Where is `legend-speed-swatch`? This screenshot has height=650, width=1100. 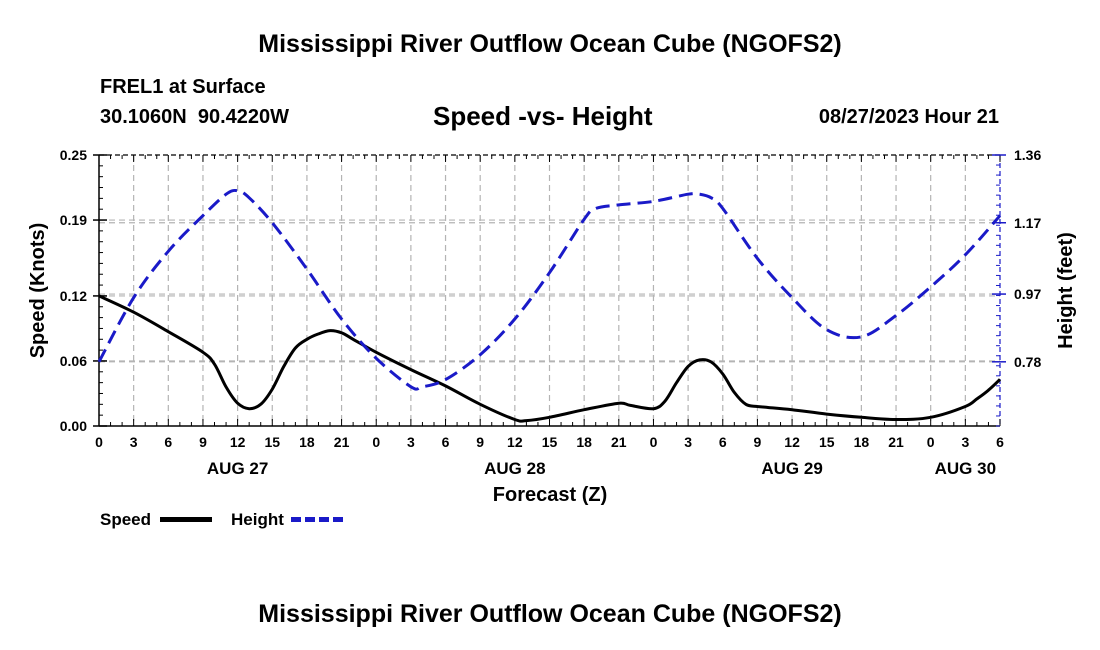 legend-speed-swatch is located at coordinates (186, 519).